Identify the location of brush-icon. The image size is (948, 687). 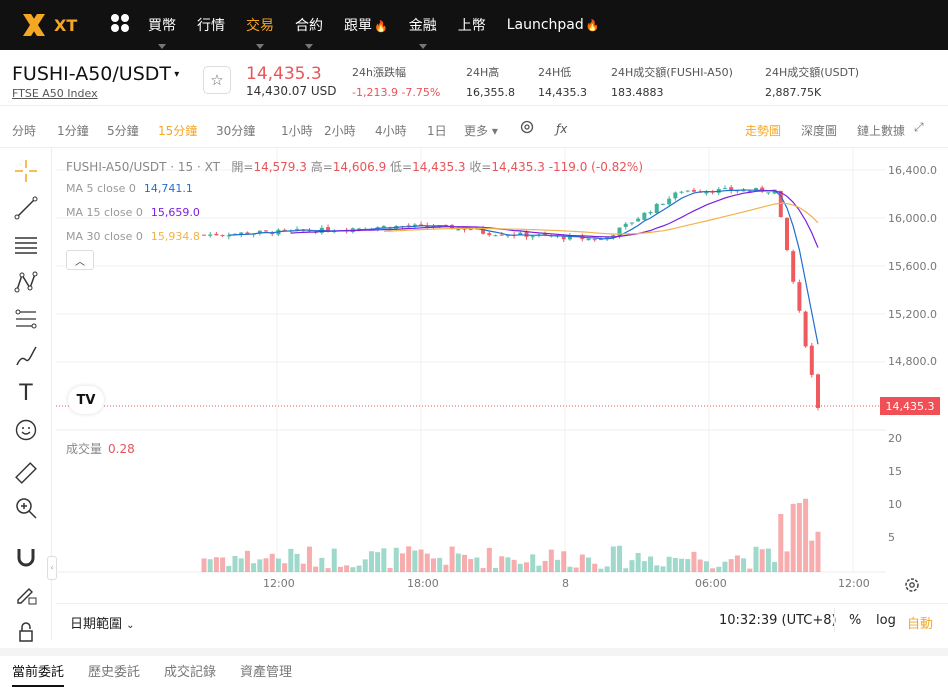
(26, 356).